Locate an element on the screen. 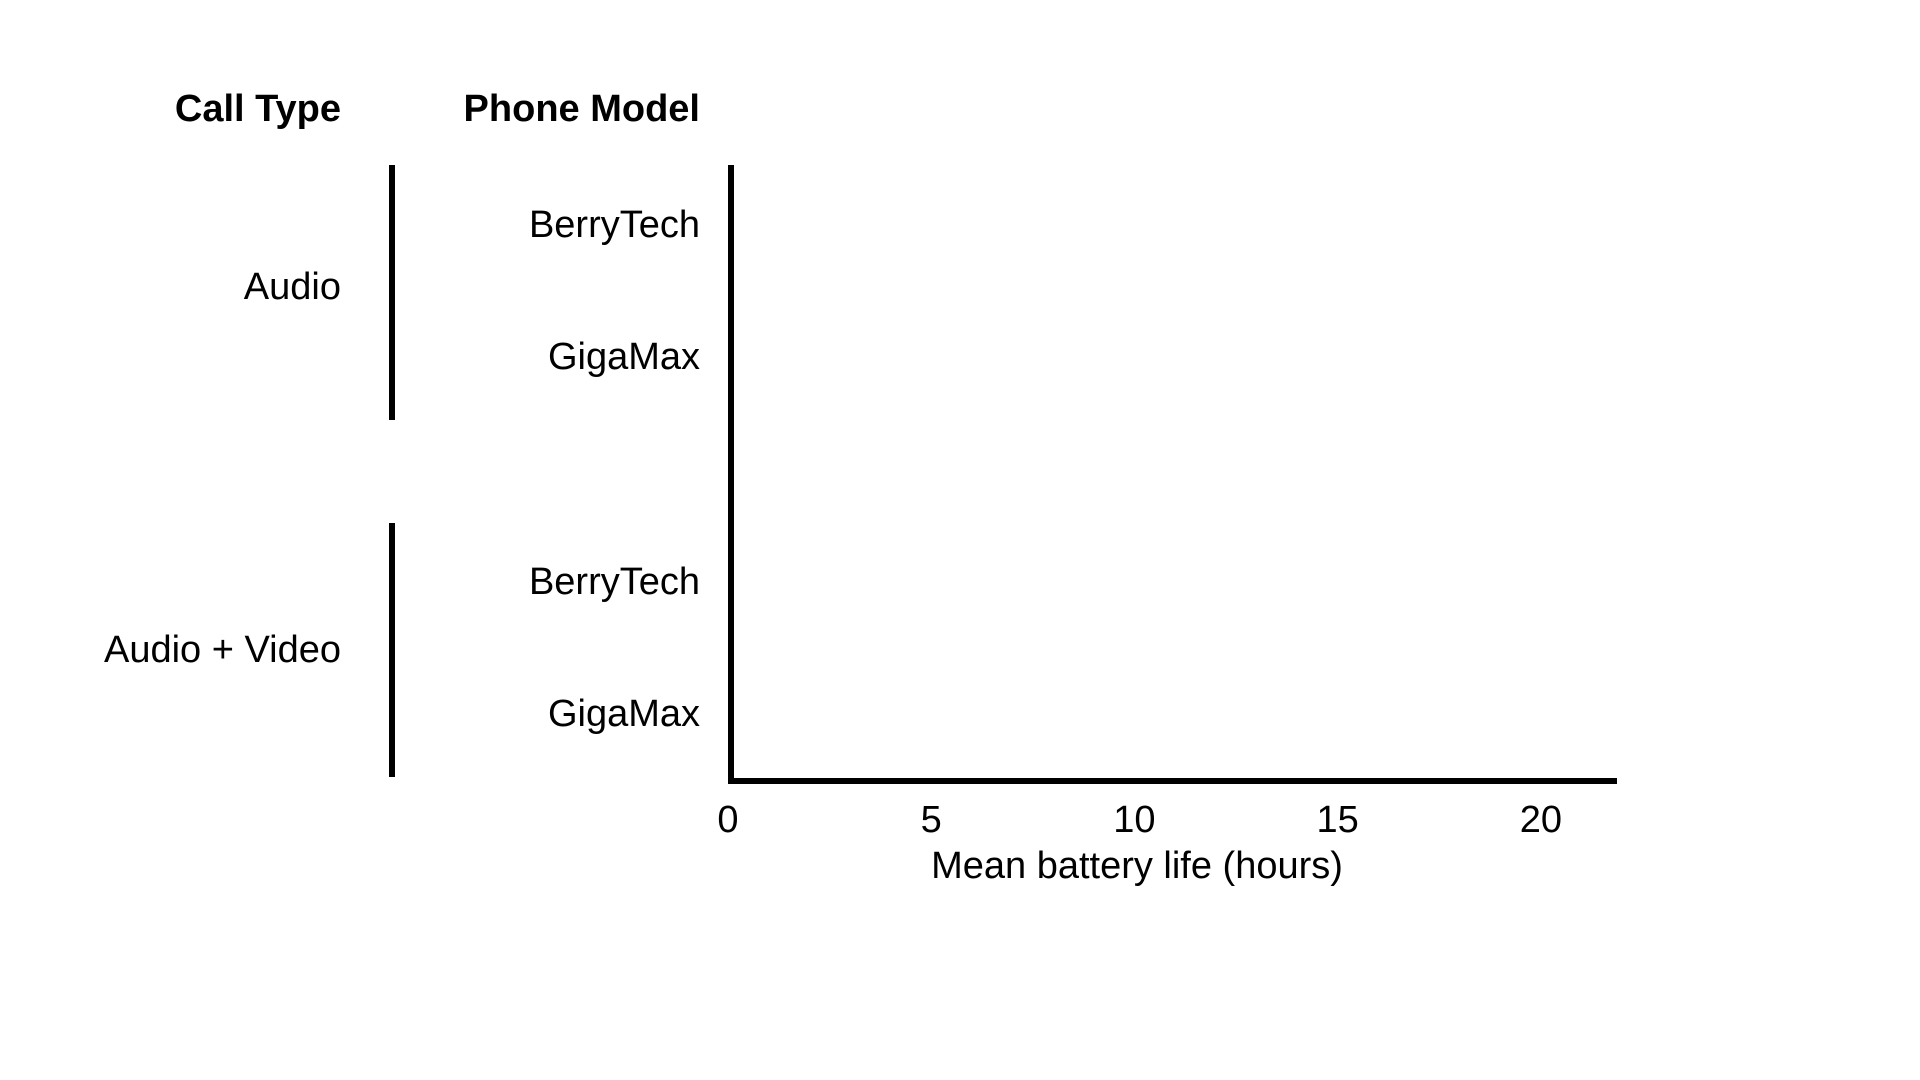 The width and height of the screenshot is (1920, 1080). group-audio: Audio BerryTech GigaMax is located at coordinates (472, 292).